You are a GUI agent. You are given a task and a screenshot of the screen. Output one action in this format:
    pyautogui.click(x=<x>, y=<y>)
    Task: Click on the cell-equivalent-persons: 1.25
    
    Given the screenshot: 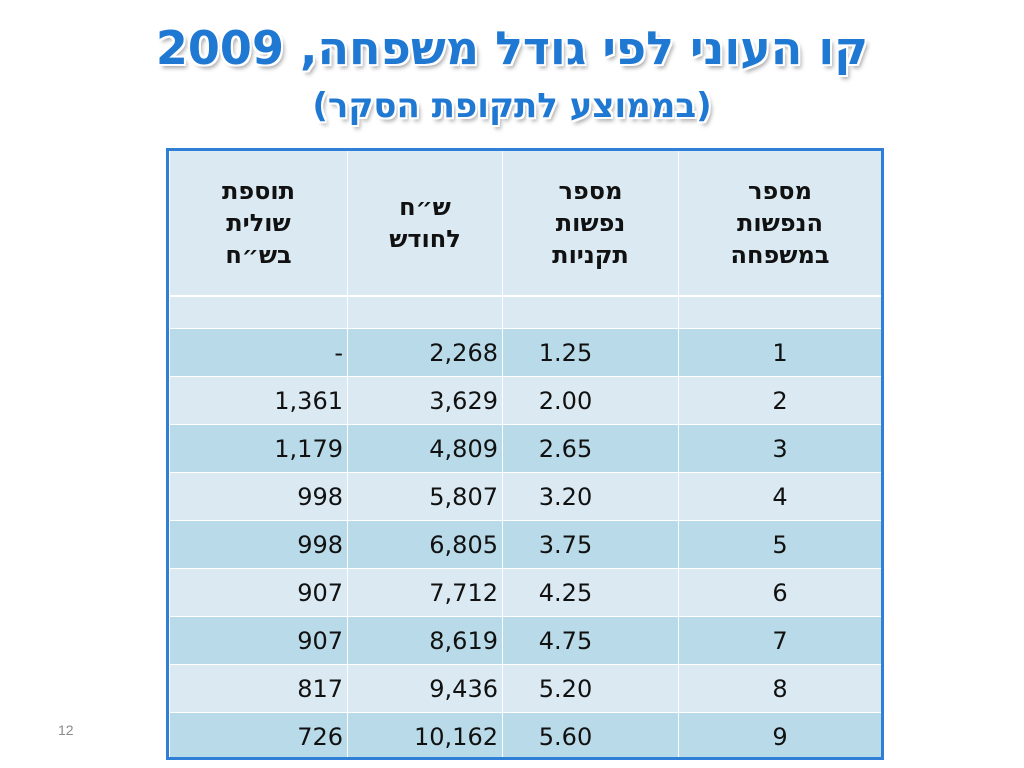 What is the action you would take?
    pyautogui.click(x=590, y=352)
    